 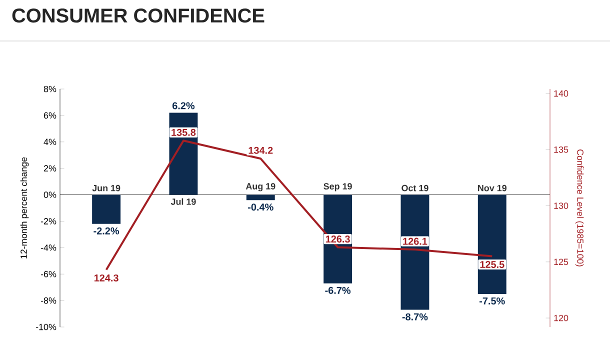 I want to click on y-tick-label: -2%, so click(x=48, y=221).